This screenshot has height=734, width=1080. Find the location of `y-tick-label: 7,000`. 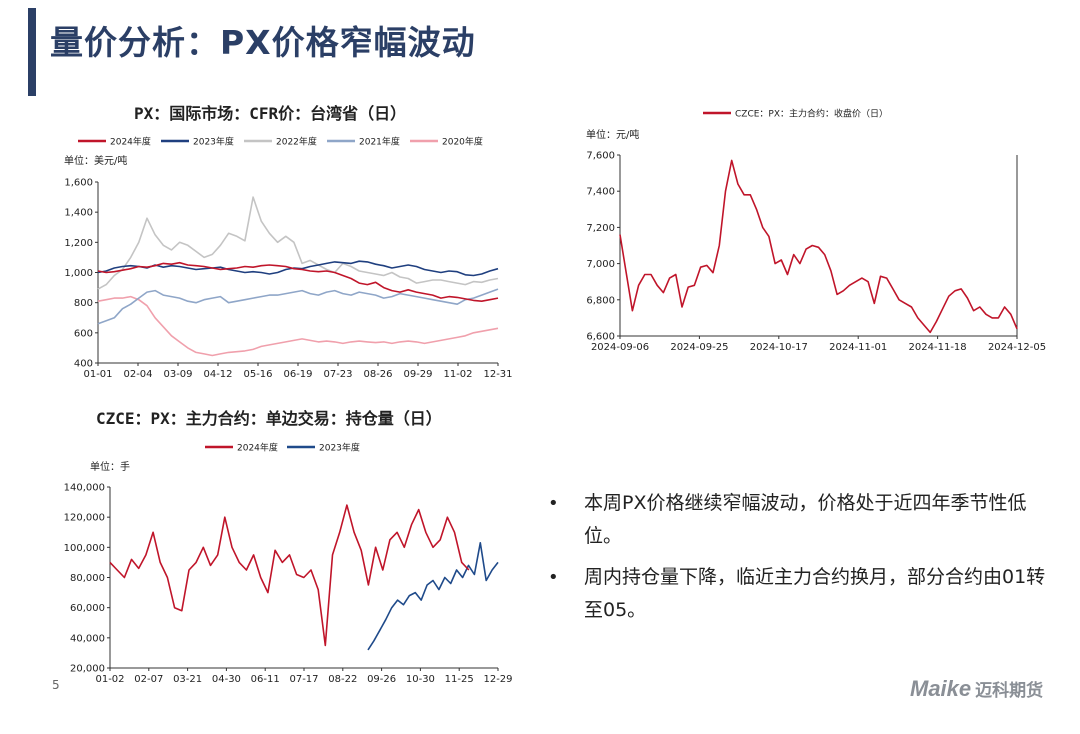

y-tick-label: 7,000 is located at coordinates (600, 264).